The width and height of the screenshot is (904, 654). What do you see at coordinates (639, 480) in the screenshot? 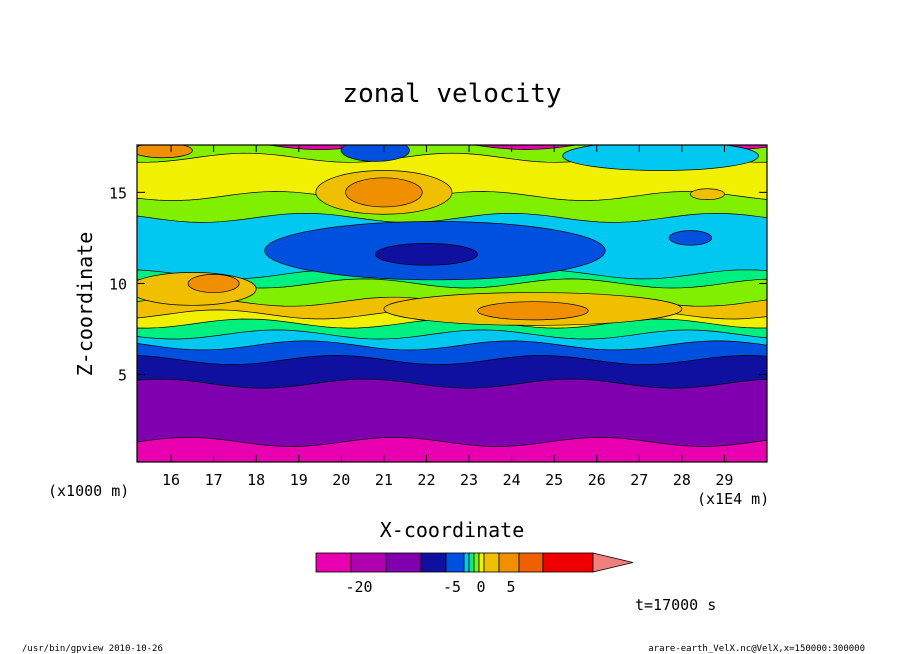
I see `x-tick-label: 27` at bounding box center [639, 480].